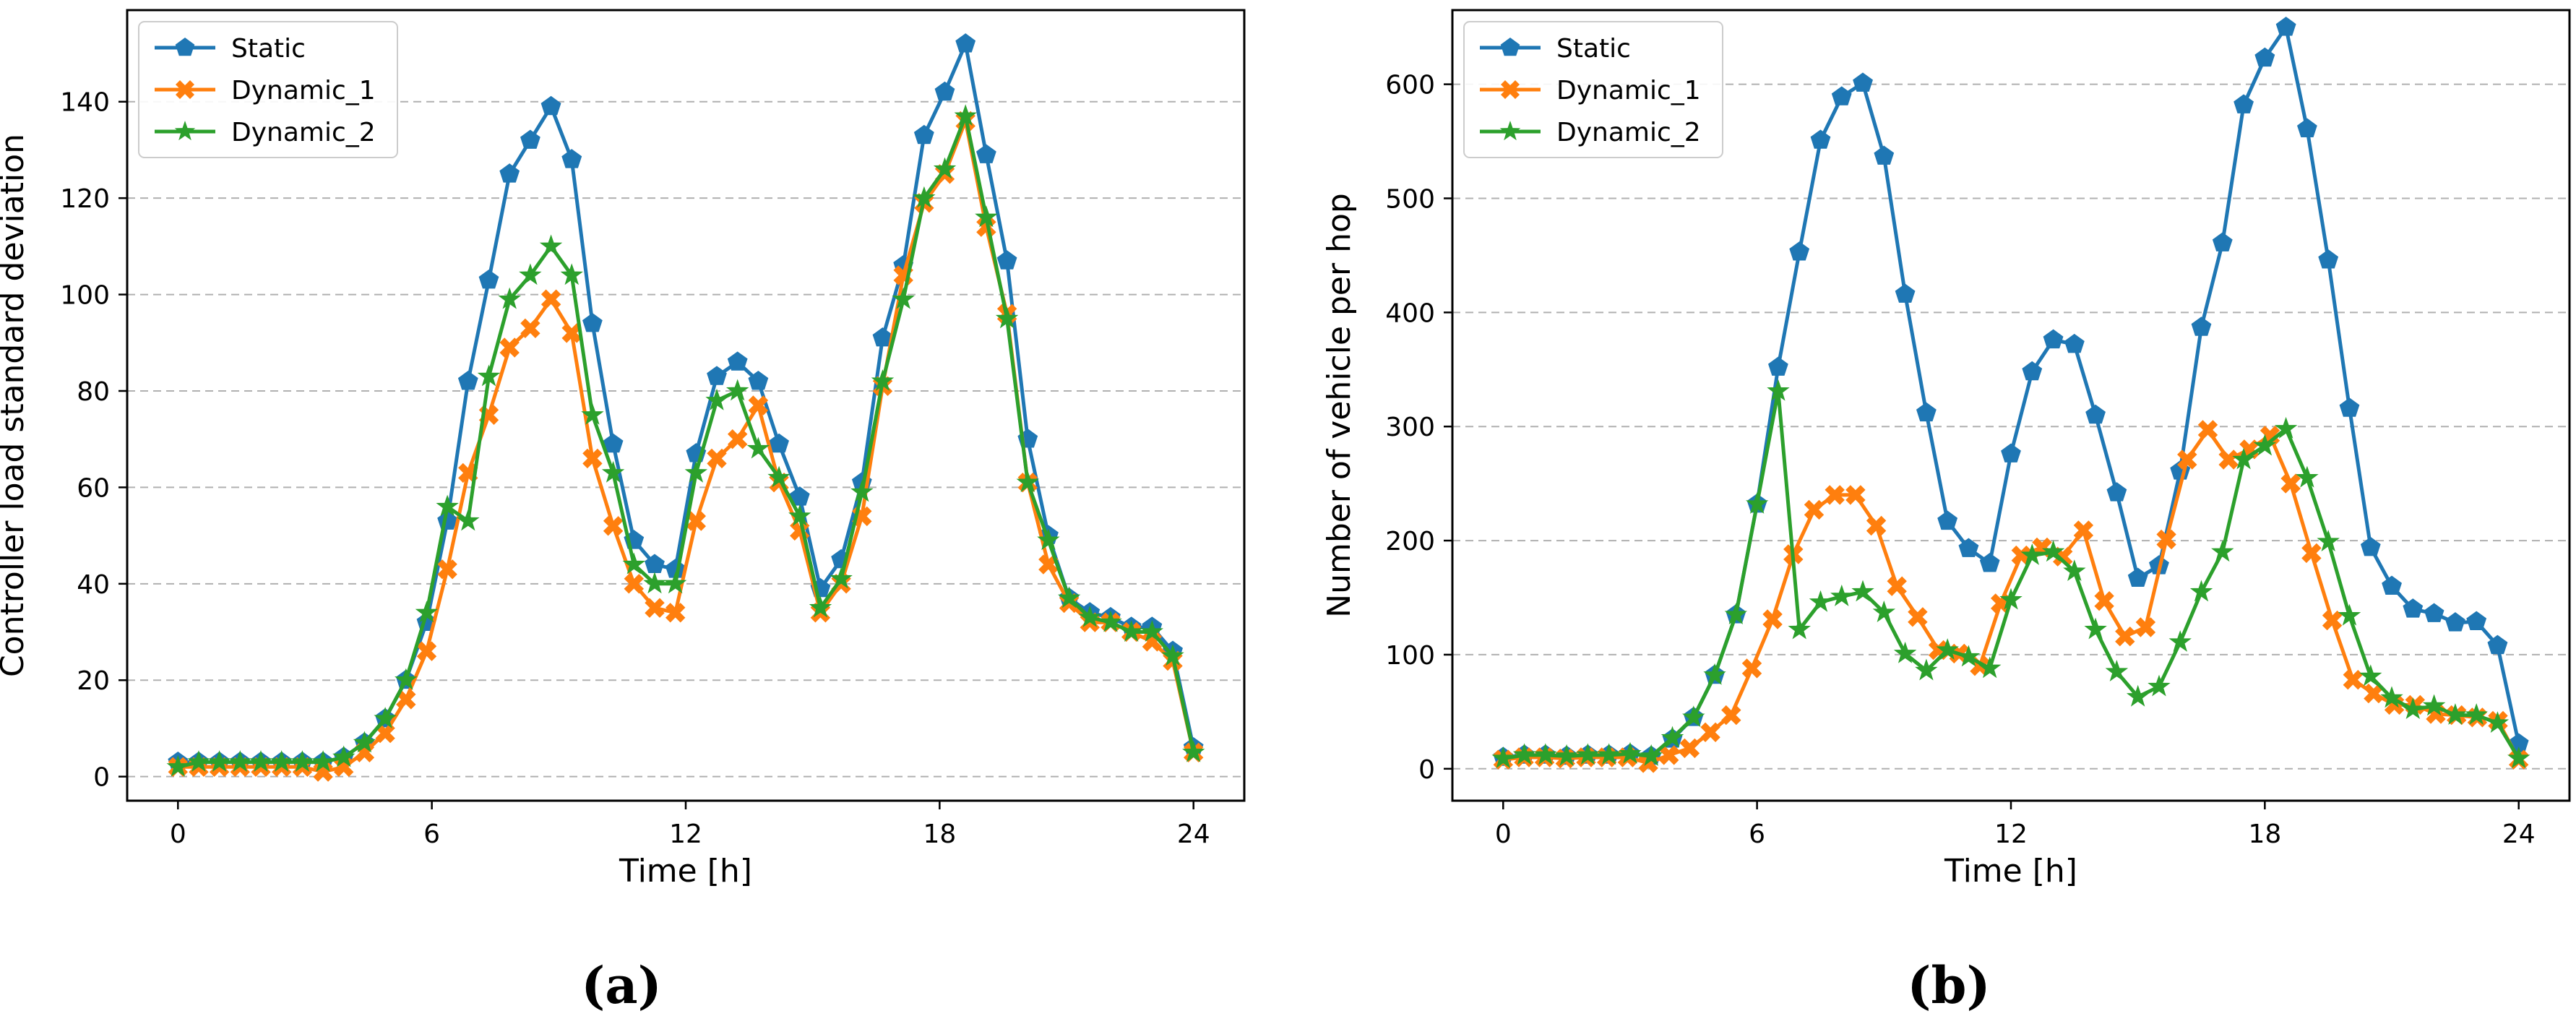 The image size is (2576, 1024). What do you see at coordinates (178, 834) in the screenshot?
I see `x-tick-label: 0` at bounding box center [178, 834].